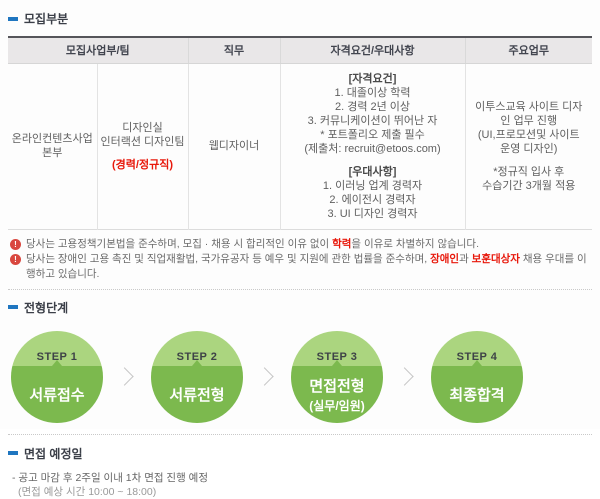 Image resolution: width=600 pixels, height=499 pixels. Describe the element at coordinates (445, 258) in the screenshot. I see `highlight-disabled: 장애인` at that location.